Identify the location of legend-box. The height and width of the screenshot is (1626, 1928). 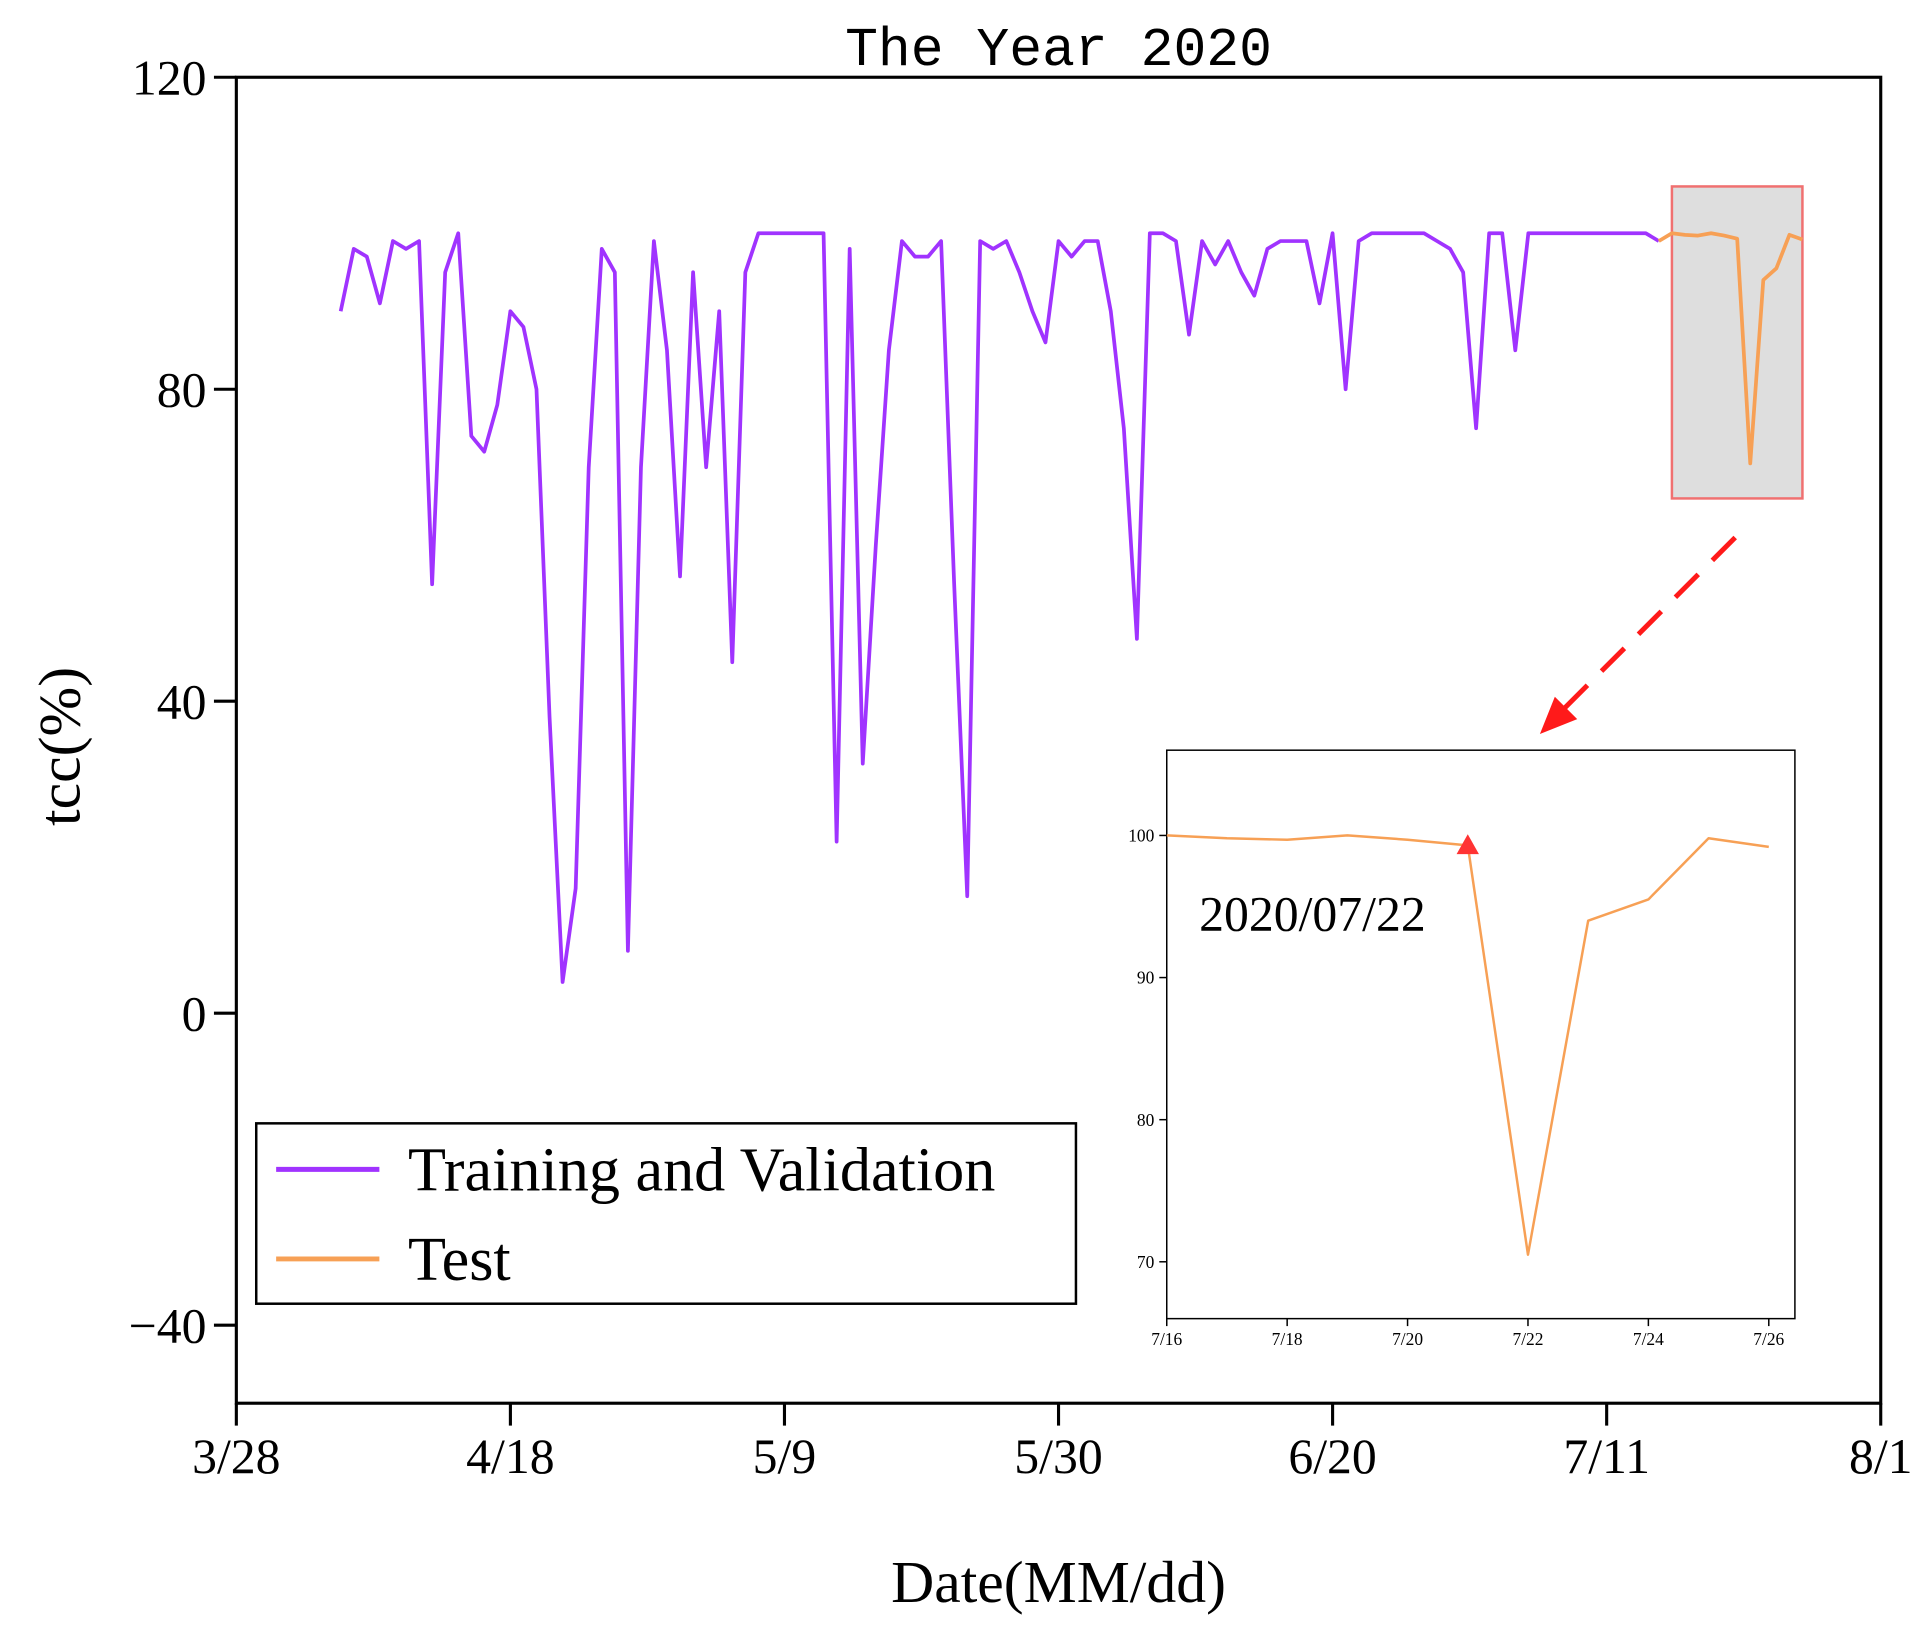
(666, 1213).